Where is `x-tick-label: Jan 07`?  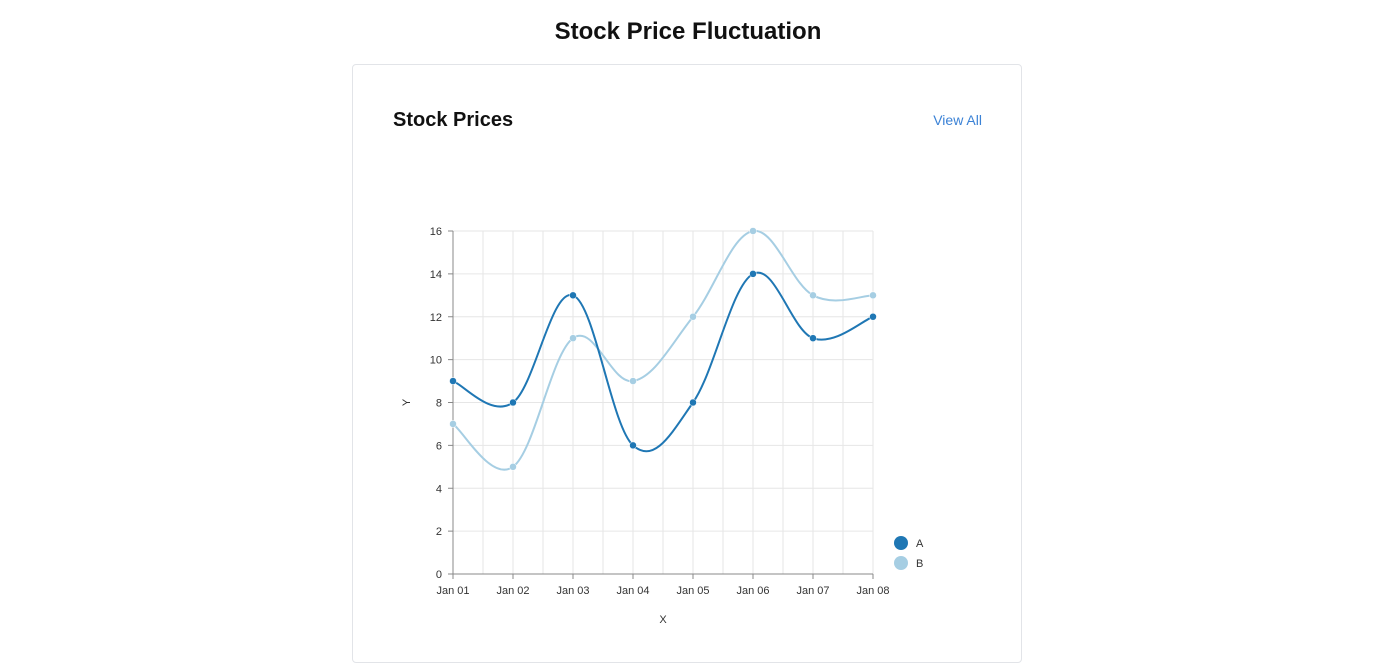
x-tick-label: Jan 07 is located at coordinates (812, 591).